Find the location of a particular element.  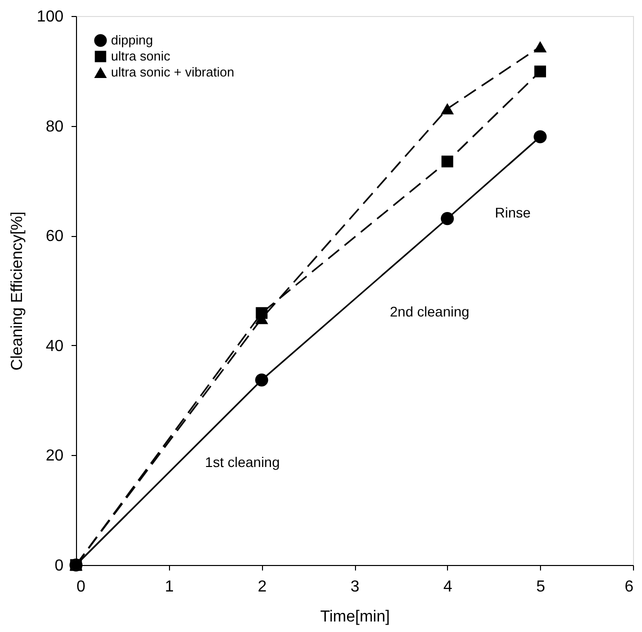

x-tick-label: 1 is located at coordinates (169, 587).